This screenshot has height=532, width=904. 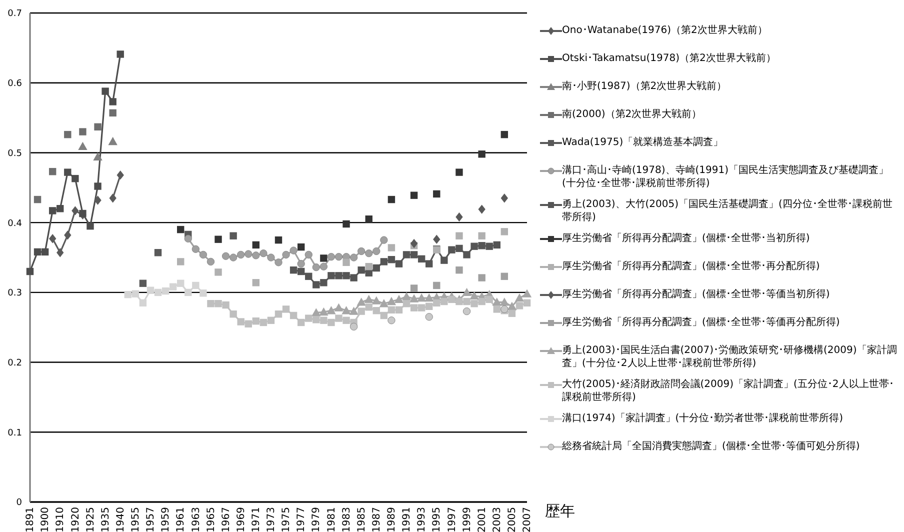 What do you see at coordinates (362, 519) in the screenshot?
I see `x-tick-label: 1985` at bounding box center [362, 519].